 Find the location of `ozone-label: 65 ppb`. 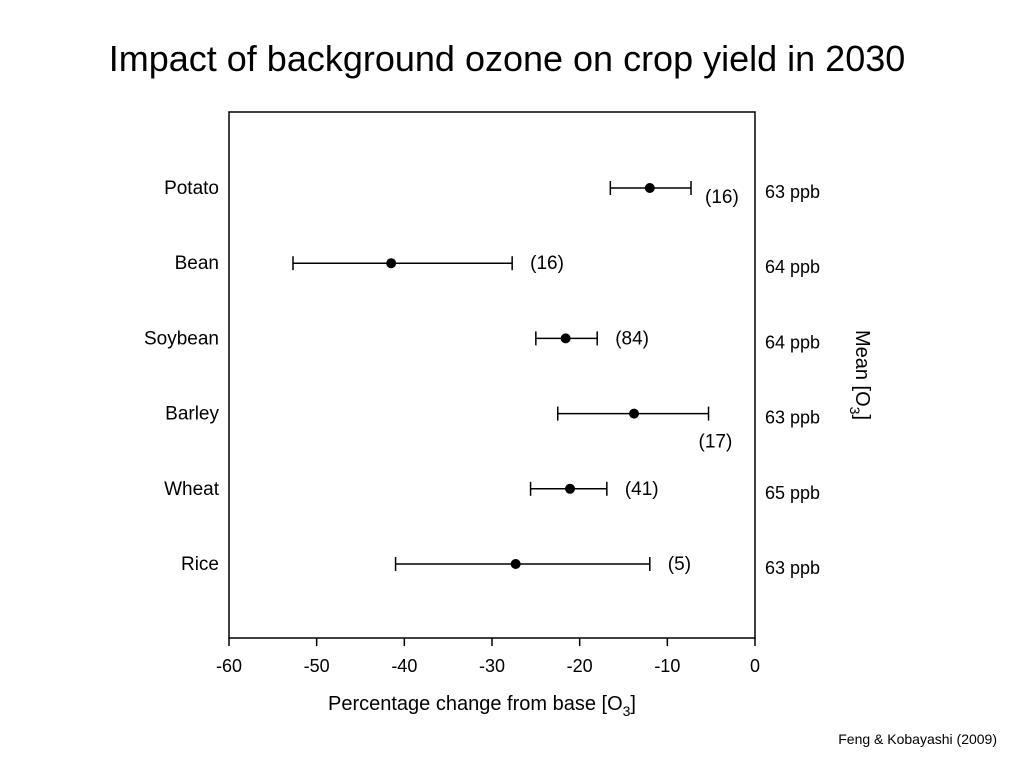

ozone-label: 65 ppb is located at coordinates (792, 493).